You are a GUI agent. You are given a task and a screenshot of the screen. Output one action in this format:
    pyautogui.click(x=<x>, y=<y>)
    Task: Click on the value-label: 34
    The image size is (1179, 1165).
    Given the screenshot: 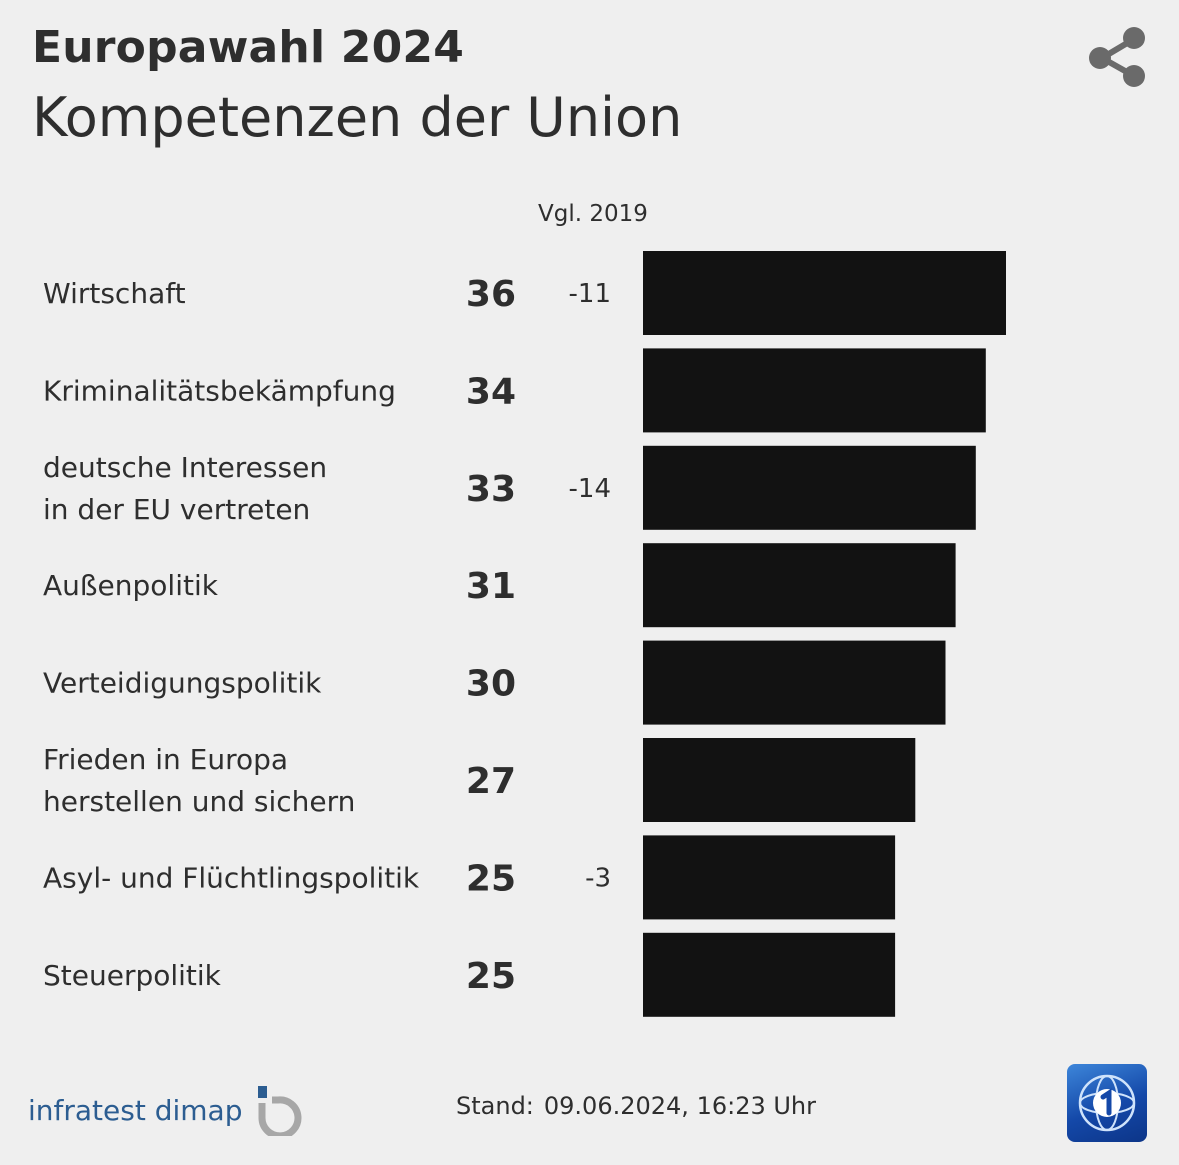 What is the action you would take?
    pyautogui.click(x=491, y=391)
    